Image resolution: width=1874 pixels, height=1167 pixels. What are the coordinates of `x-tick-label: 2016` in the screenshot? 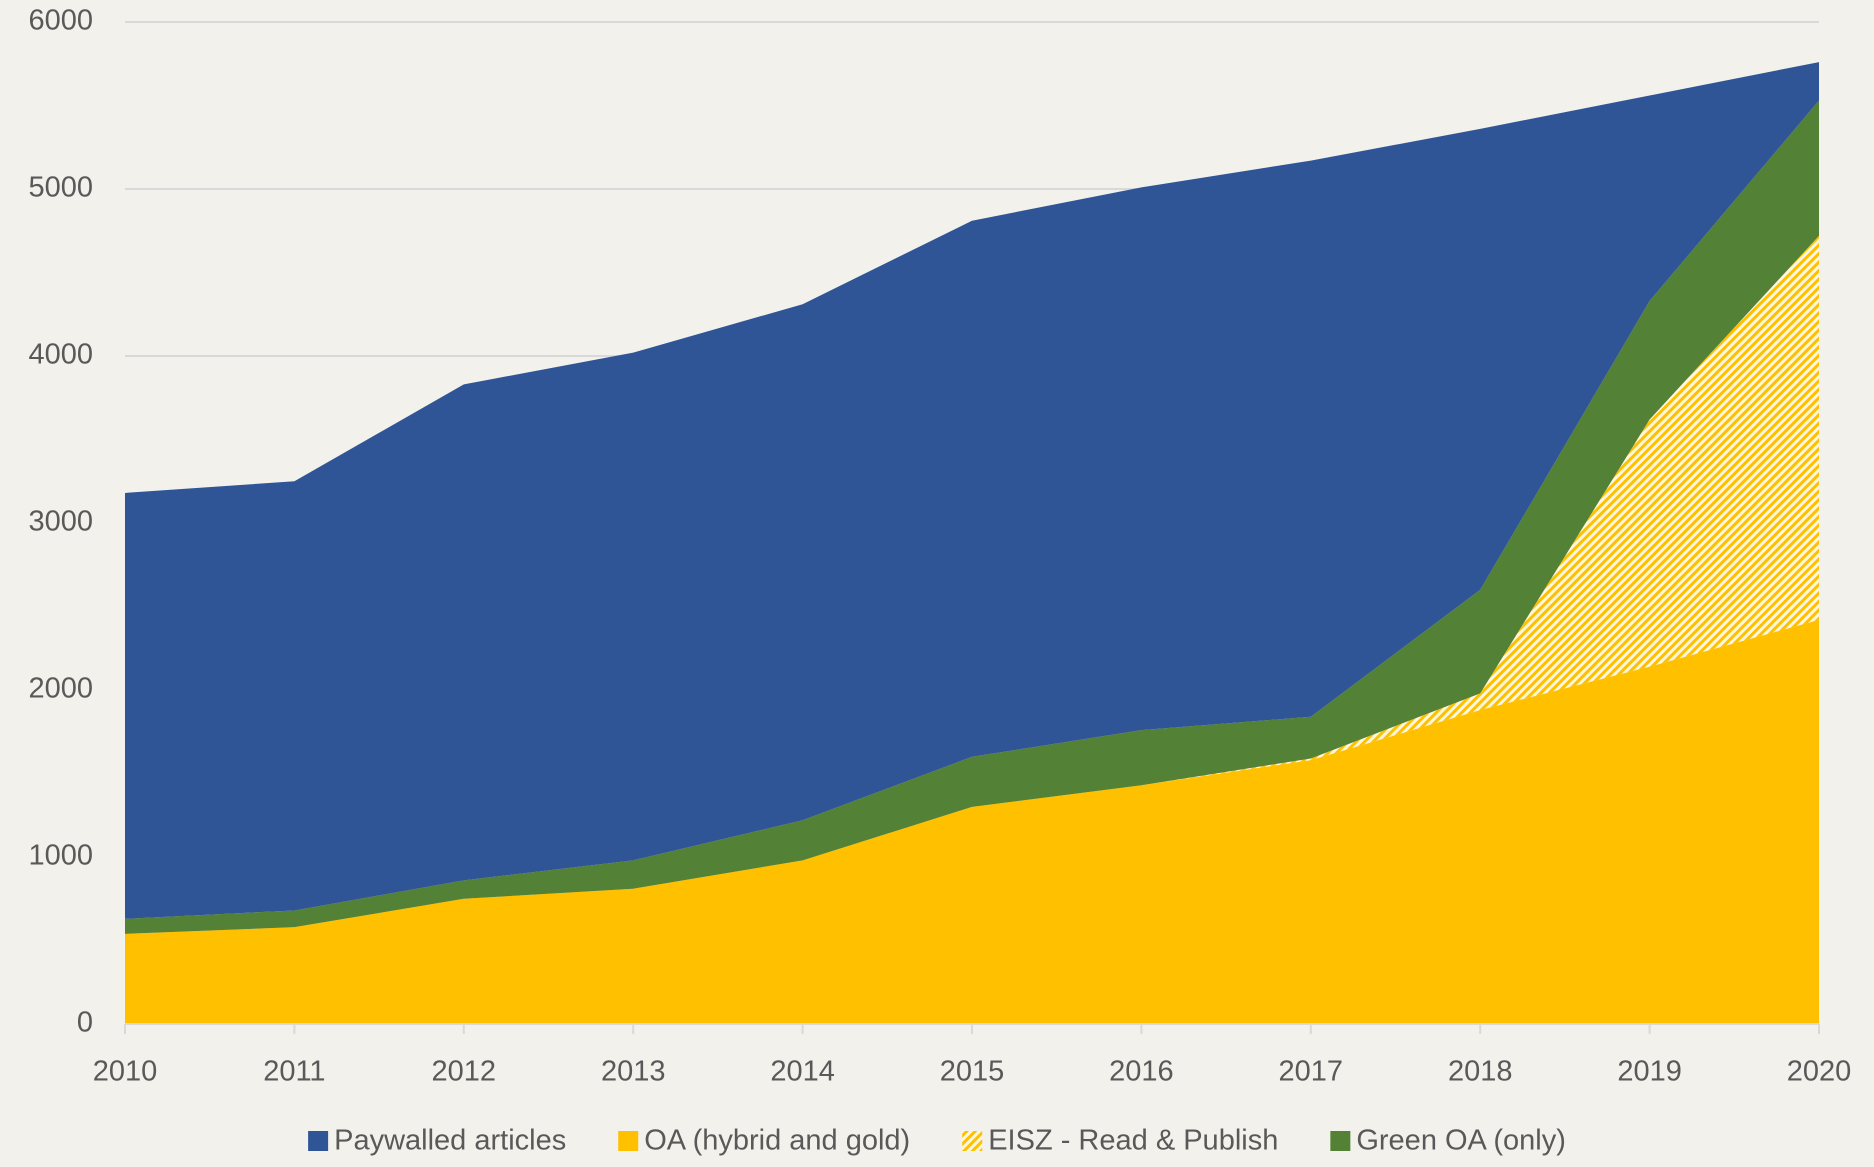 It's located at (1141, 1072).